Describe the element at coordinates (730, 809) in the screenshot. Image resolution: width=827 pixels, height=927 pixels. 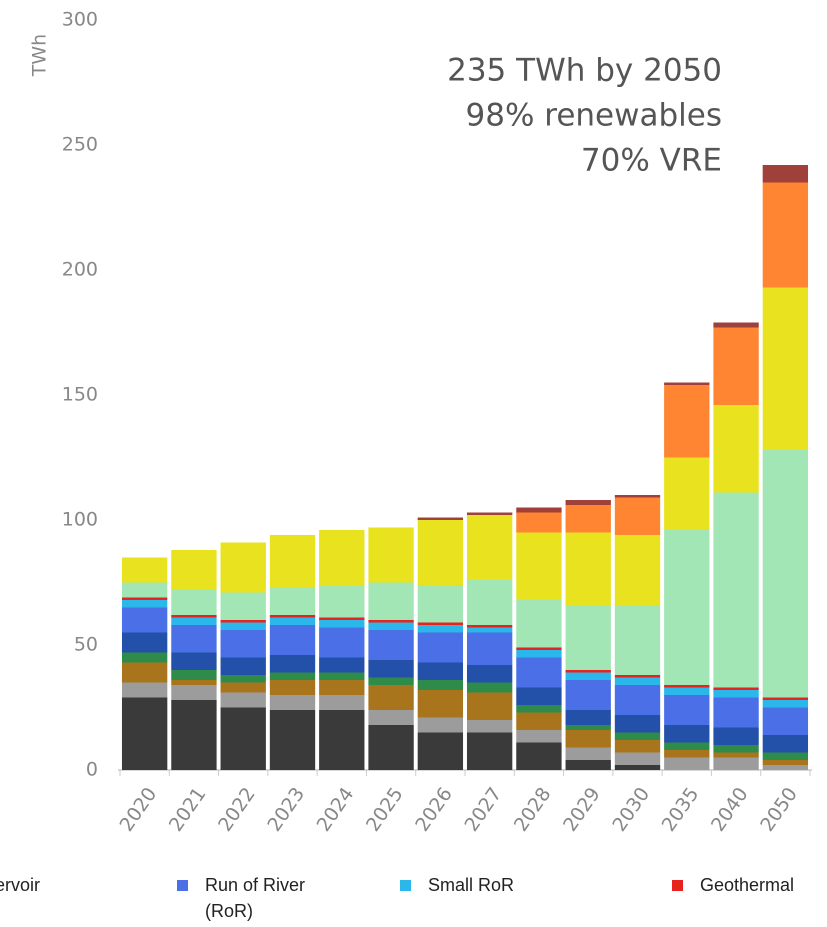
I see `x-tick-label: 2040` at that location.